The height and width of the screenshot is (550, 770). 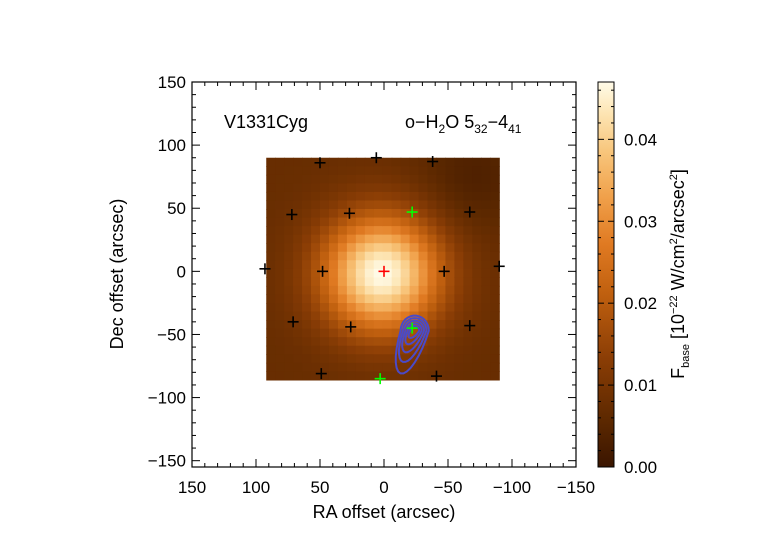 What do you see at coordinates (481, 129) in the screenshot?
I see `line-label-upper-sub: 32` at bounding box center [481, 129].